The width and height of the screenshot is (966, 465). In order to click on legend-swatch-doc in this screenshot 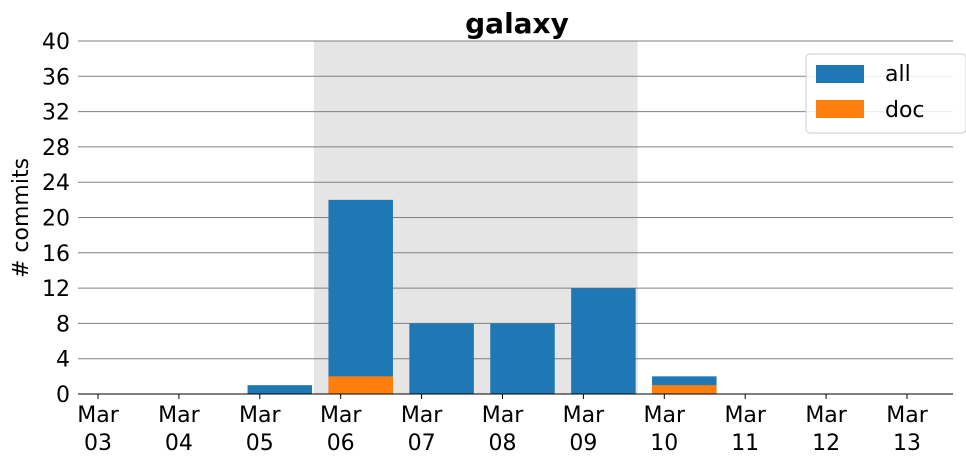, I will do `click(840, 109)`.